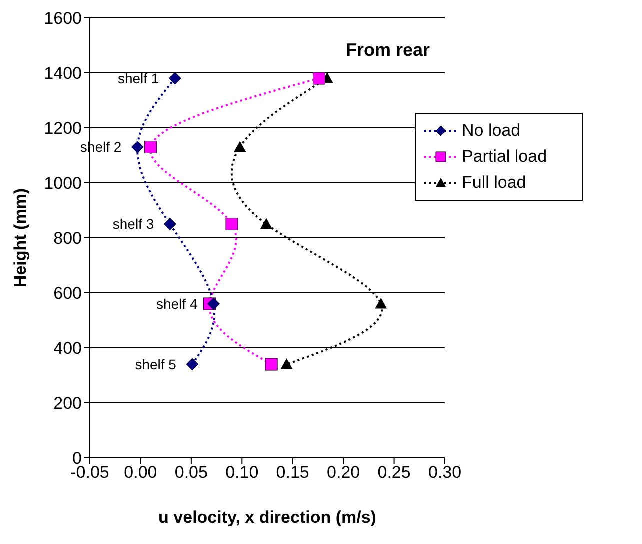  I want to click on y-tick-label: 1600, so click(63, 18).